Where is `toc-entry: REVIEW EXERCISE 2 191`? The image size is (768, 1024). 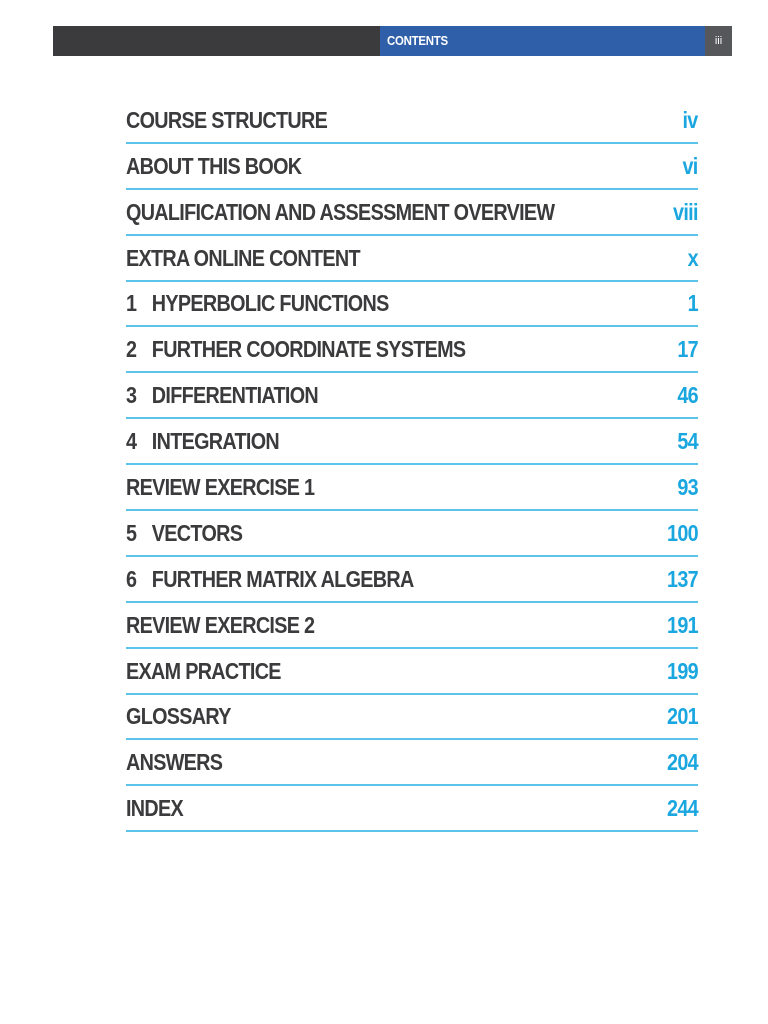 toc-entry: REVIEW EXERCISE 2 191 is located at coordinates (412, 626).